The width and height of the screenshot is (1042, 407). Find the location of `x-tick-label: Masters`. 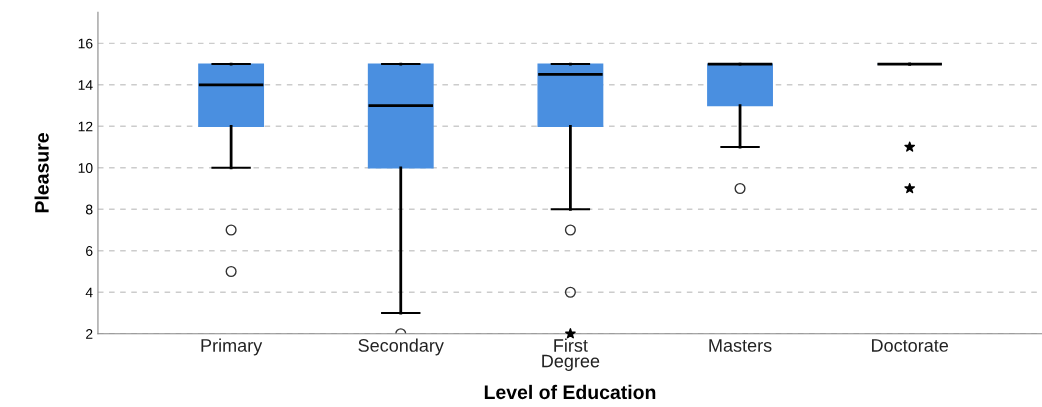

x-tick-label: Masters is located at coordinates (740, 345).